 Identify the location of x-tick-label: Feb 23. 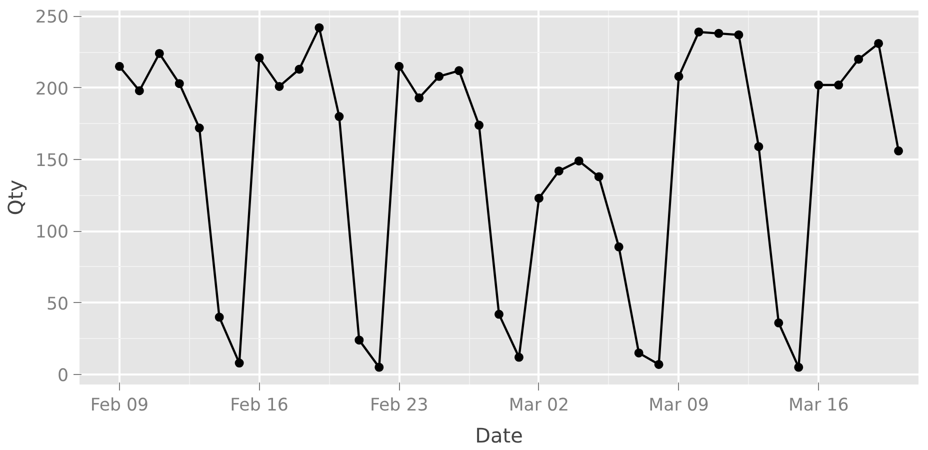
(399, 406).